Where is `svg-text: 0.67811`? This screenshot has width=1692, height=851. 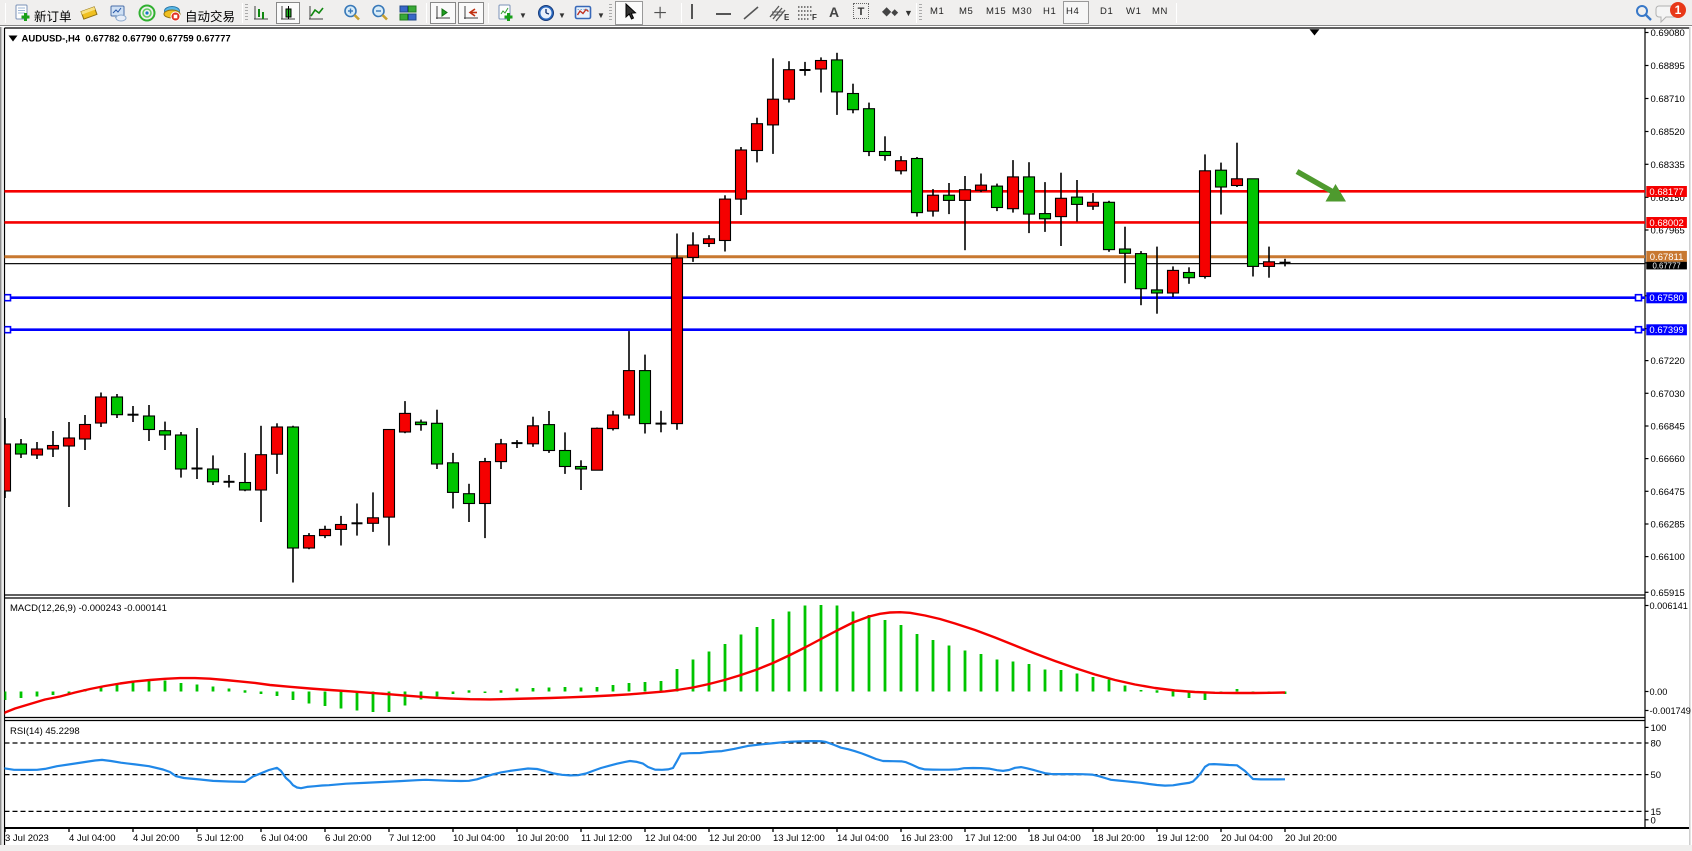
svg-text: 0.67811 is located at coordinates (1667, 257).